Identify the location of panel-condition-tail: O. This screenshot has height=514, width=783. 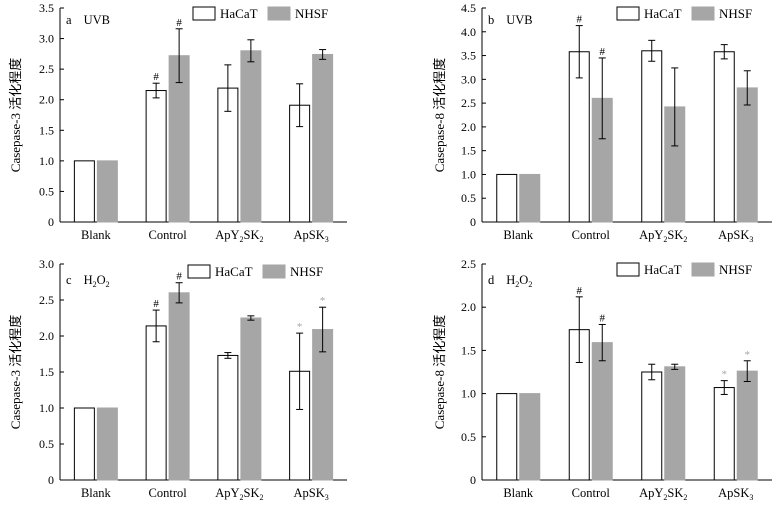
(101, 280).